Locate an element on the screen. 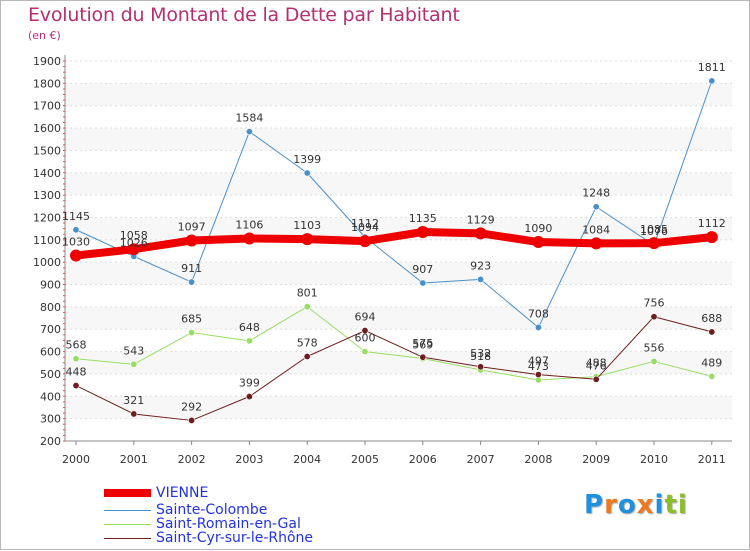 The image size is (750, 551). y-tick-label: 1200 is located at coordinates (47, 217).